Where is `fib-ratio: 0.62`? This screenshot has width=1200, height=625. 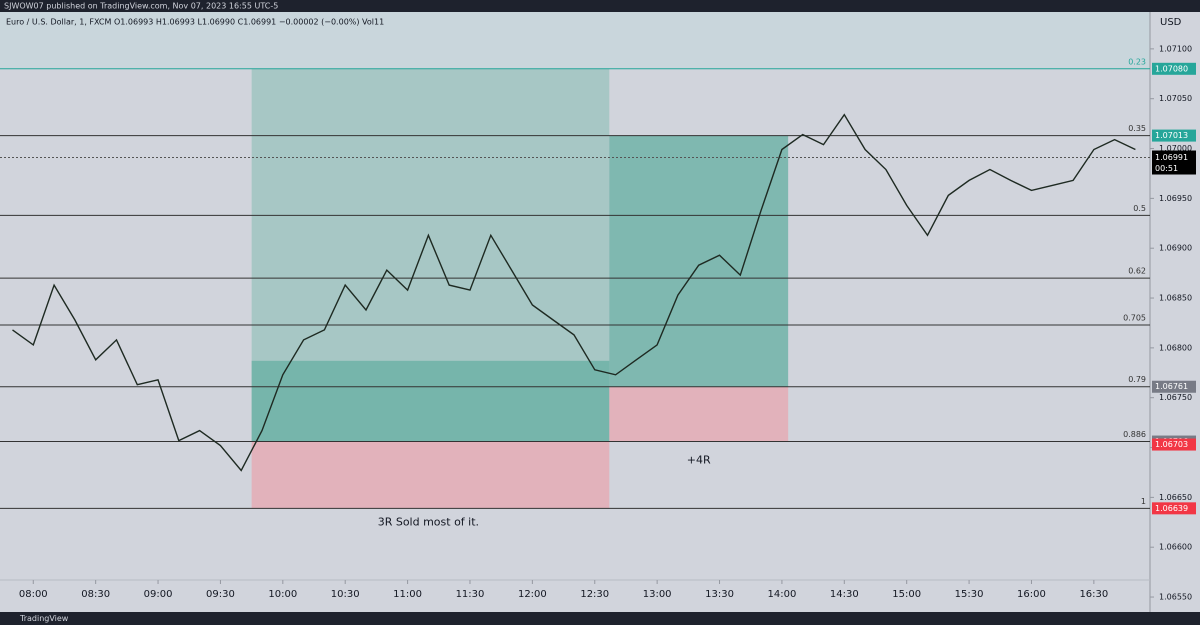 fib-ratio: 0.62 is located at coordinates (1137, 271).